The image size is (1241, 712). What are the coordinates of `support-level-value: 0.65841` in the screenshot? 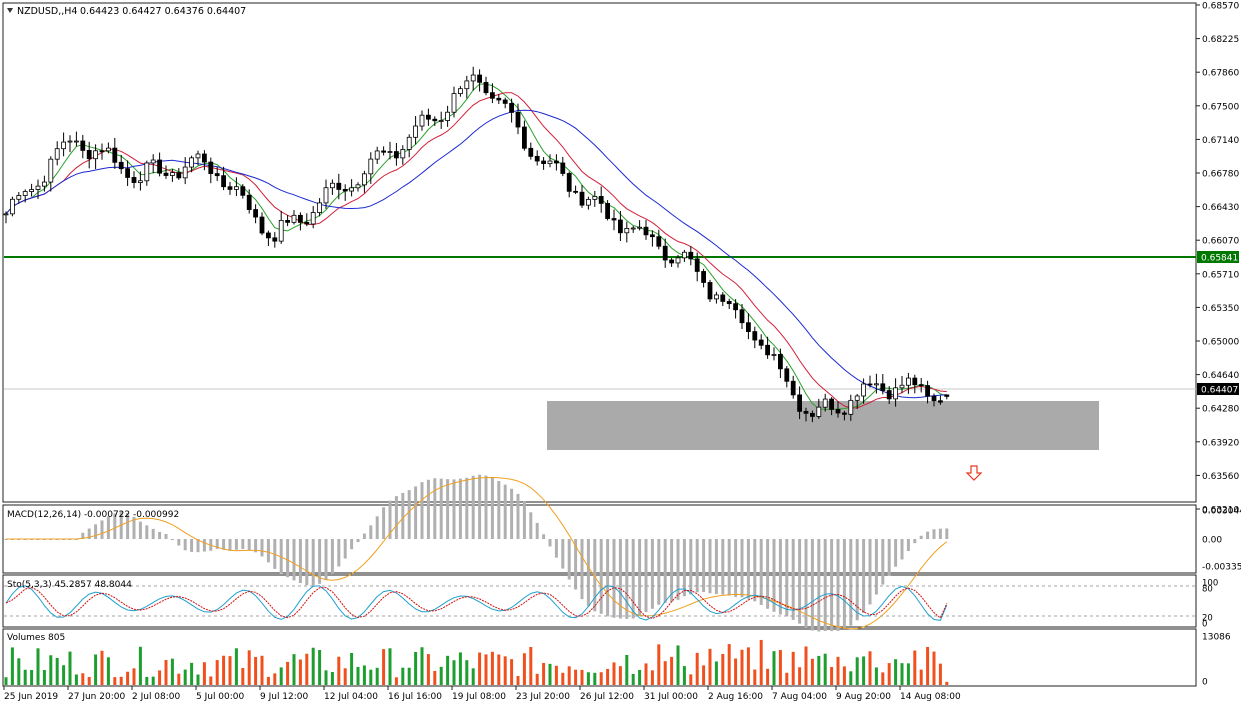 It's located at (1219, 259).